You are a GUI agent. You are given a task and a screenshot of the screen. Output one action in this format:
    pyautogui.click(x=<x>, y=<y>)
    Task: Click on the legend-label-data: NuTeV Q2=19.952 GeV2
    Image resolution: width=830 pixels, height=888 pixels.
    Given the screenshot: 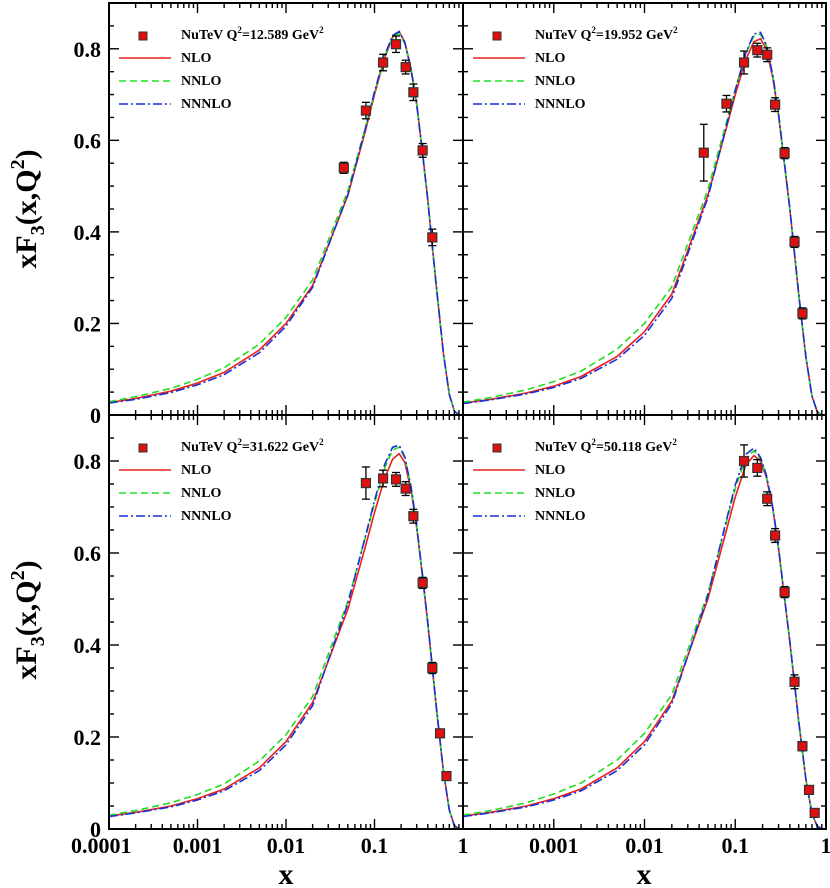 What is the action you would take?
    pyautogui.click(x=606, y=34)
    